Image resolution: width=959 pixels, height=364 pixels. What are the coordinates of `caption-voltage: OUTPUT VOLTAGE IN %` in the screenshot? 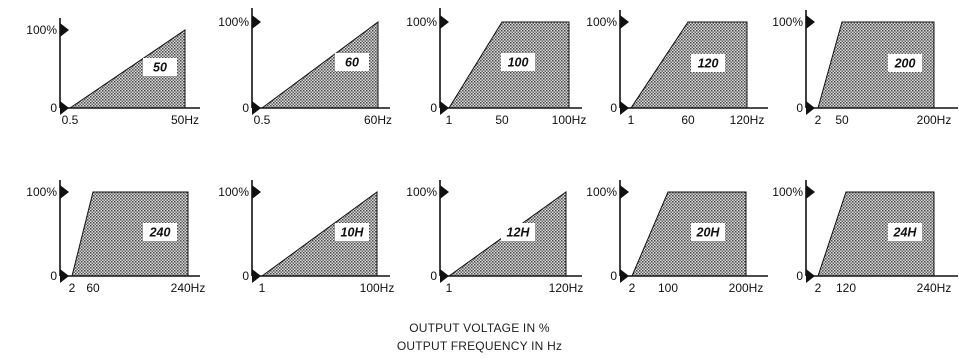 It's located at (479, 328).